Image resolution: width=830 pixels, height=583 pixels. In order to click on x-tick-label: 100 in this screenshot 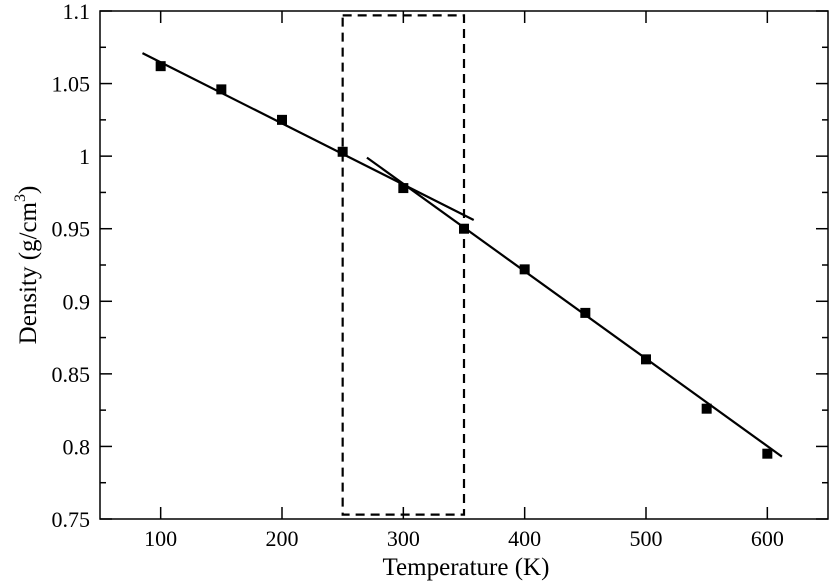, I will do `click(160, 538)`.